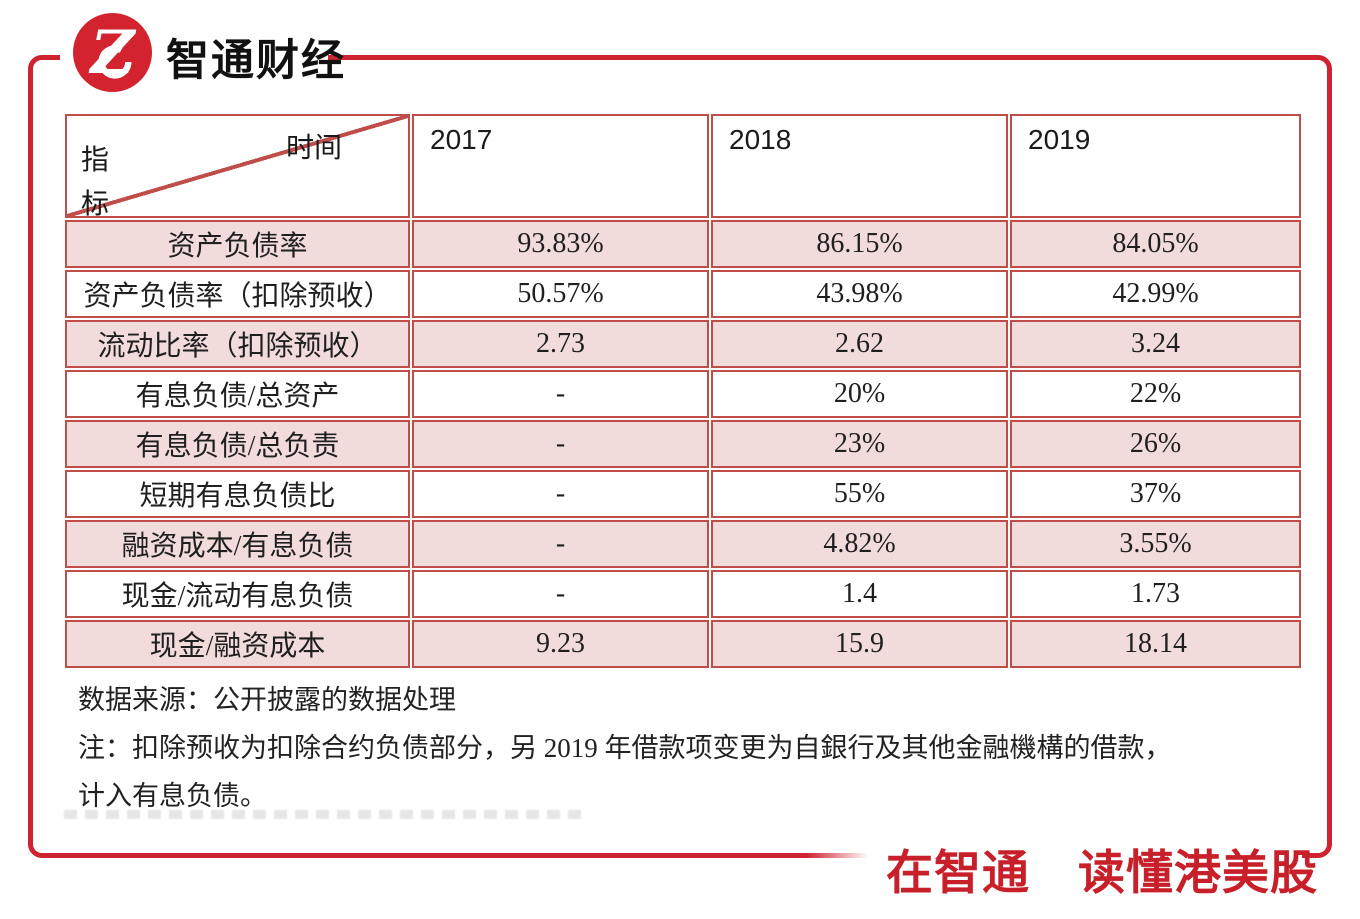  I want to click on frame-border-fade, so click(843, 856).